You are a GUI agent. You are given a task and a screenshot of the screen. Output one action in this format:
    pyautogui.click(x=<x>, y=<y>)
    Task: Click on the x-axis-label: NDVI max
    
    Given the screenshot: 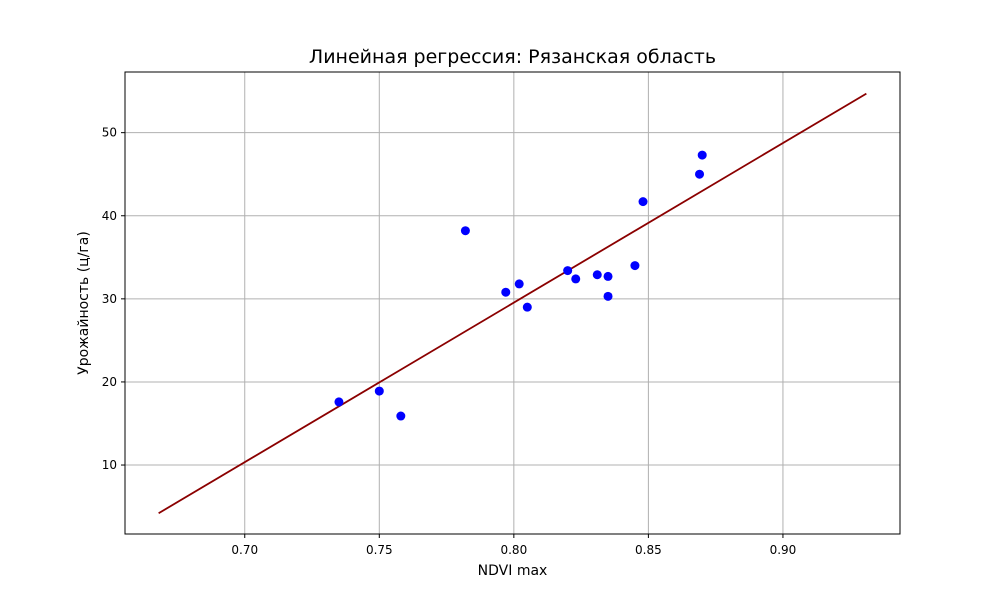 What is the action you would take?
    pyautogui.click(x=513, y=571)
    